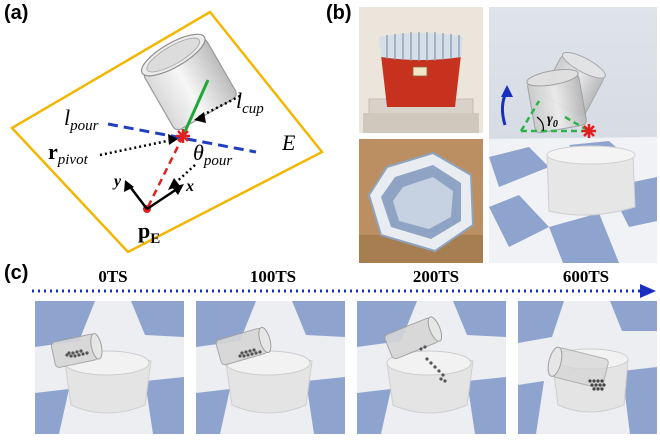  I want to click on gamma-label: γ0, so click(552, 121).